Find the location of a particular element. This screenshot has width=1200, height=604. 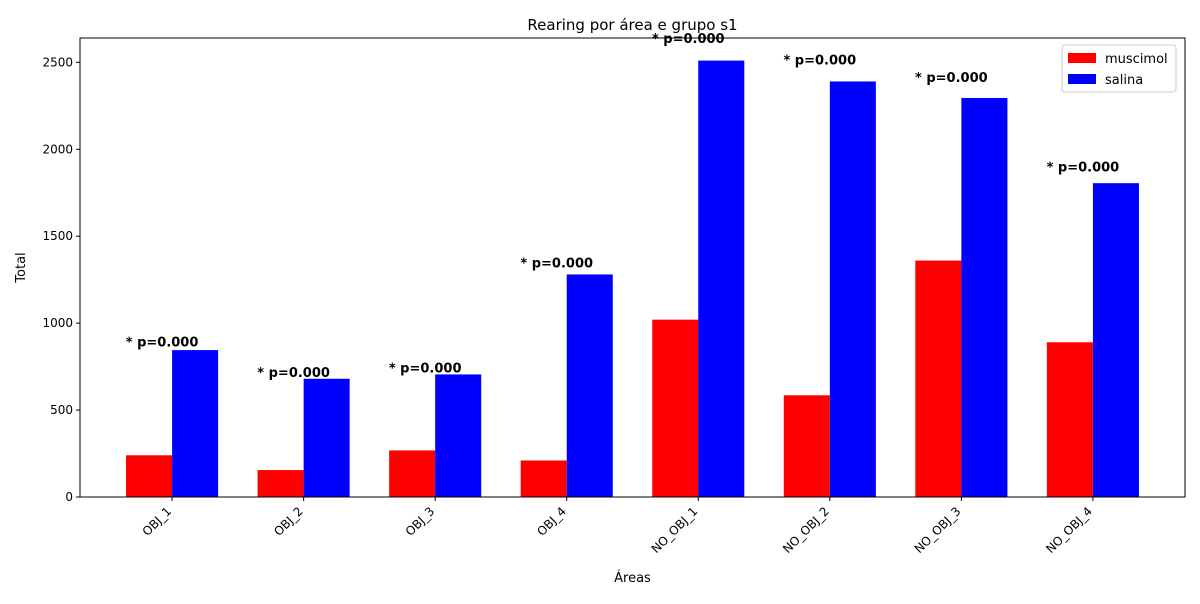

y-tick-label: 2000 is located at coordinates (57, 149).